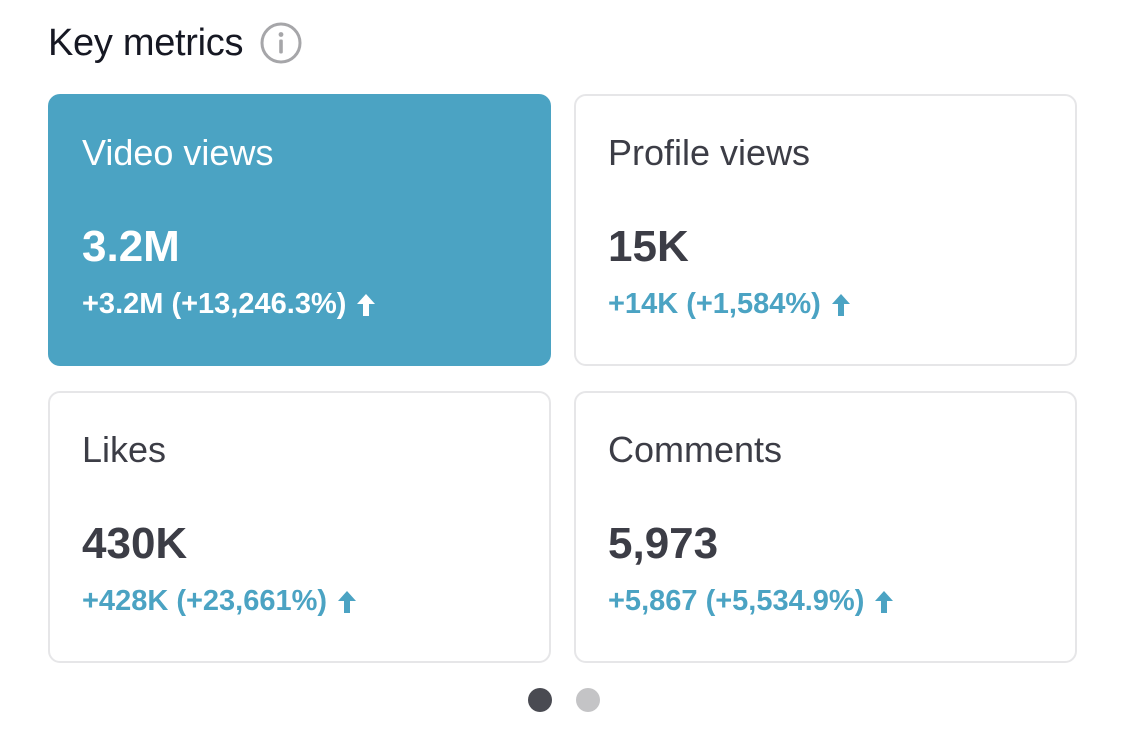 This screenshot has height=731, width=1125. What do you see at coordinates (695, 449) in the screenshot?
I see `metric-label: Comments` at bounding box center [695, 449].